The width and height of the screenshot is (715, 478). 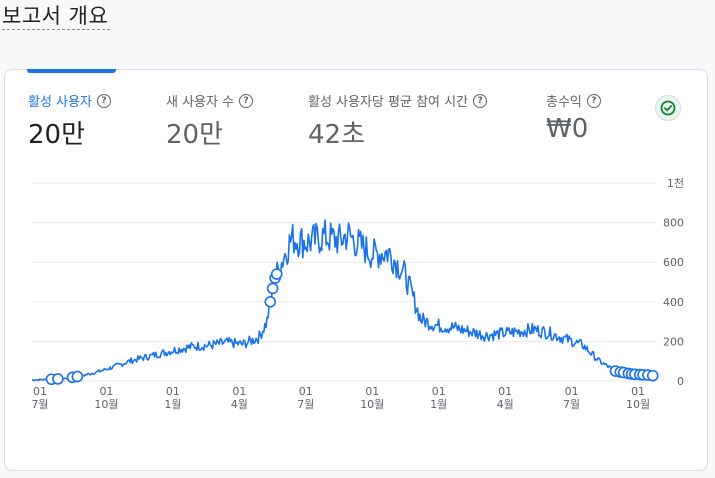 I want to click on metric-active-users: 활성 사용자 ? 20만, so click(x=69, y=121).